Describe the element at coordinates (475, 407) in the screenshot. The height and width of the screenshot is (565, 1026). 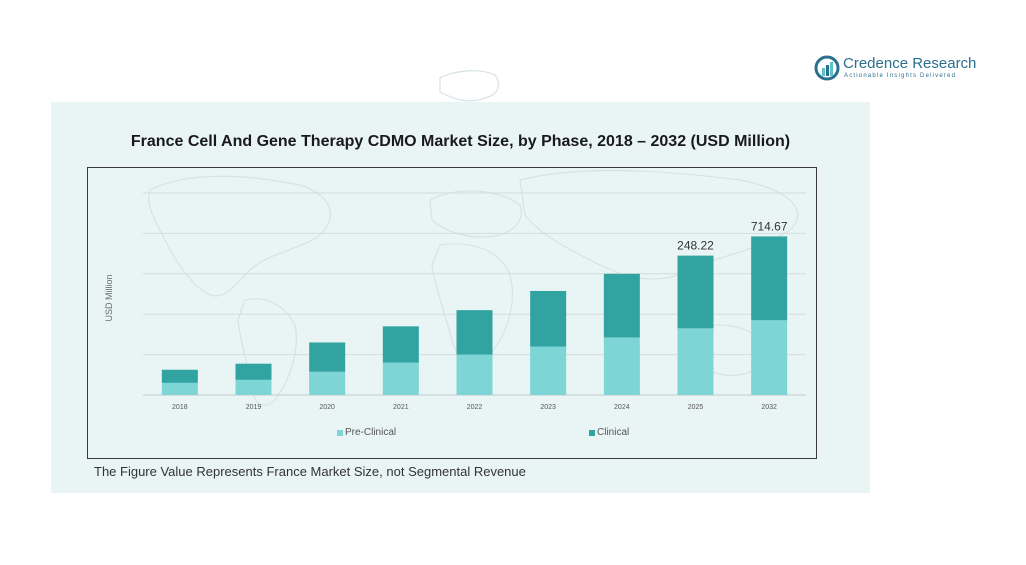
I see `x-tick-label: 2022` at that location.